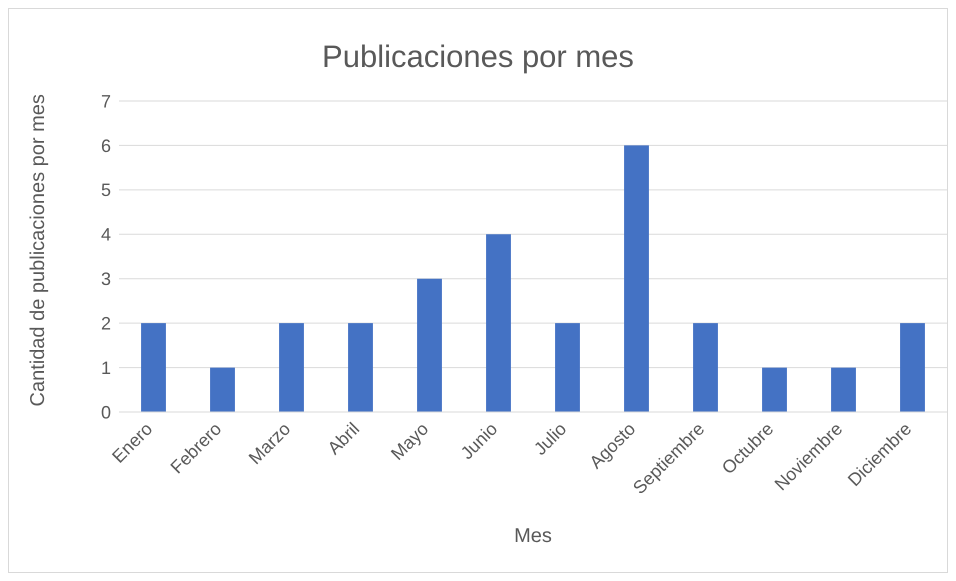 This screenshot has width=956, height=581. I want to click on y-tick-label: 4, so click(105, 234).